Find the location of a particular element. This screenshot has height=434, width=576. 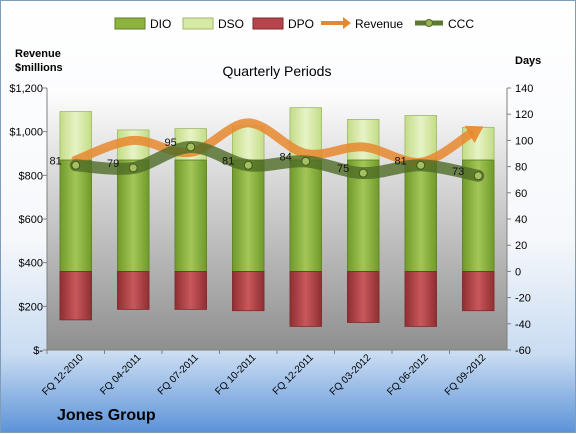

legend-item-dio: DIO is located at coordinates (142, 24).